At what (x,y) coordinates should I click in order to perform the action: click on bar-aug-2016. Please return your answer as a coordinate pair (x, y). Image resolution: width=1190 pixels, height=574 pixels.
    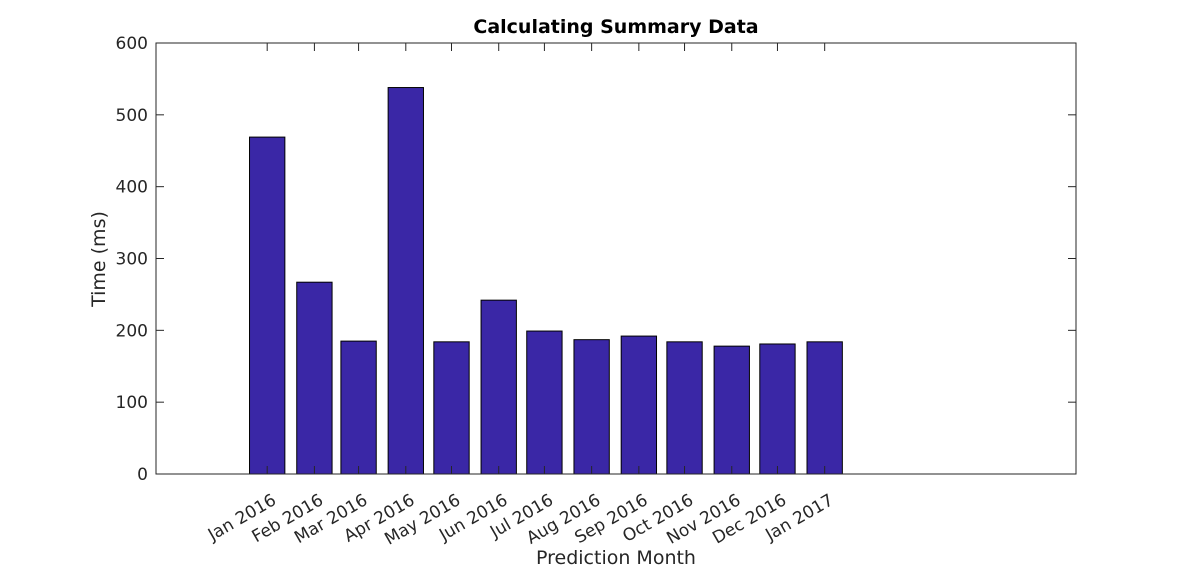
    Looking at the image, I should click on (591, 407).